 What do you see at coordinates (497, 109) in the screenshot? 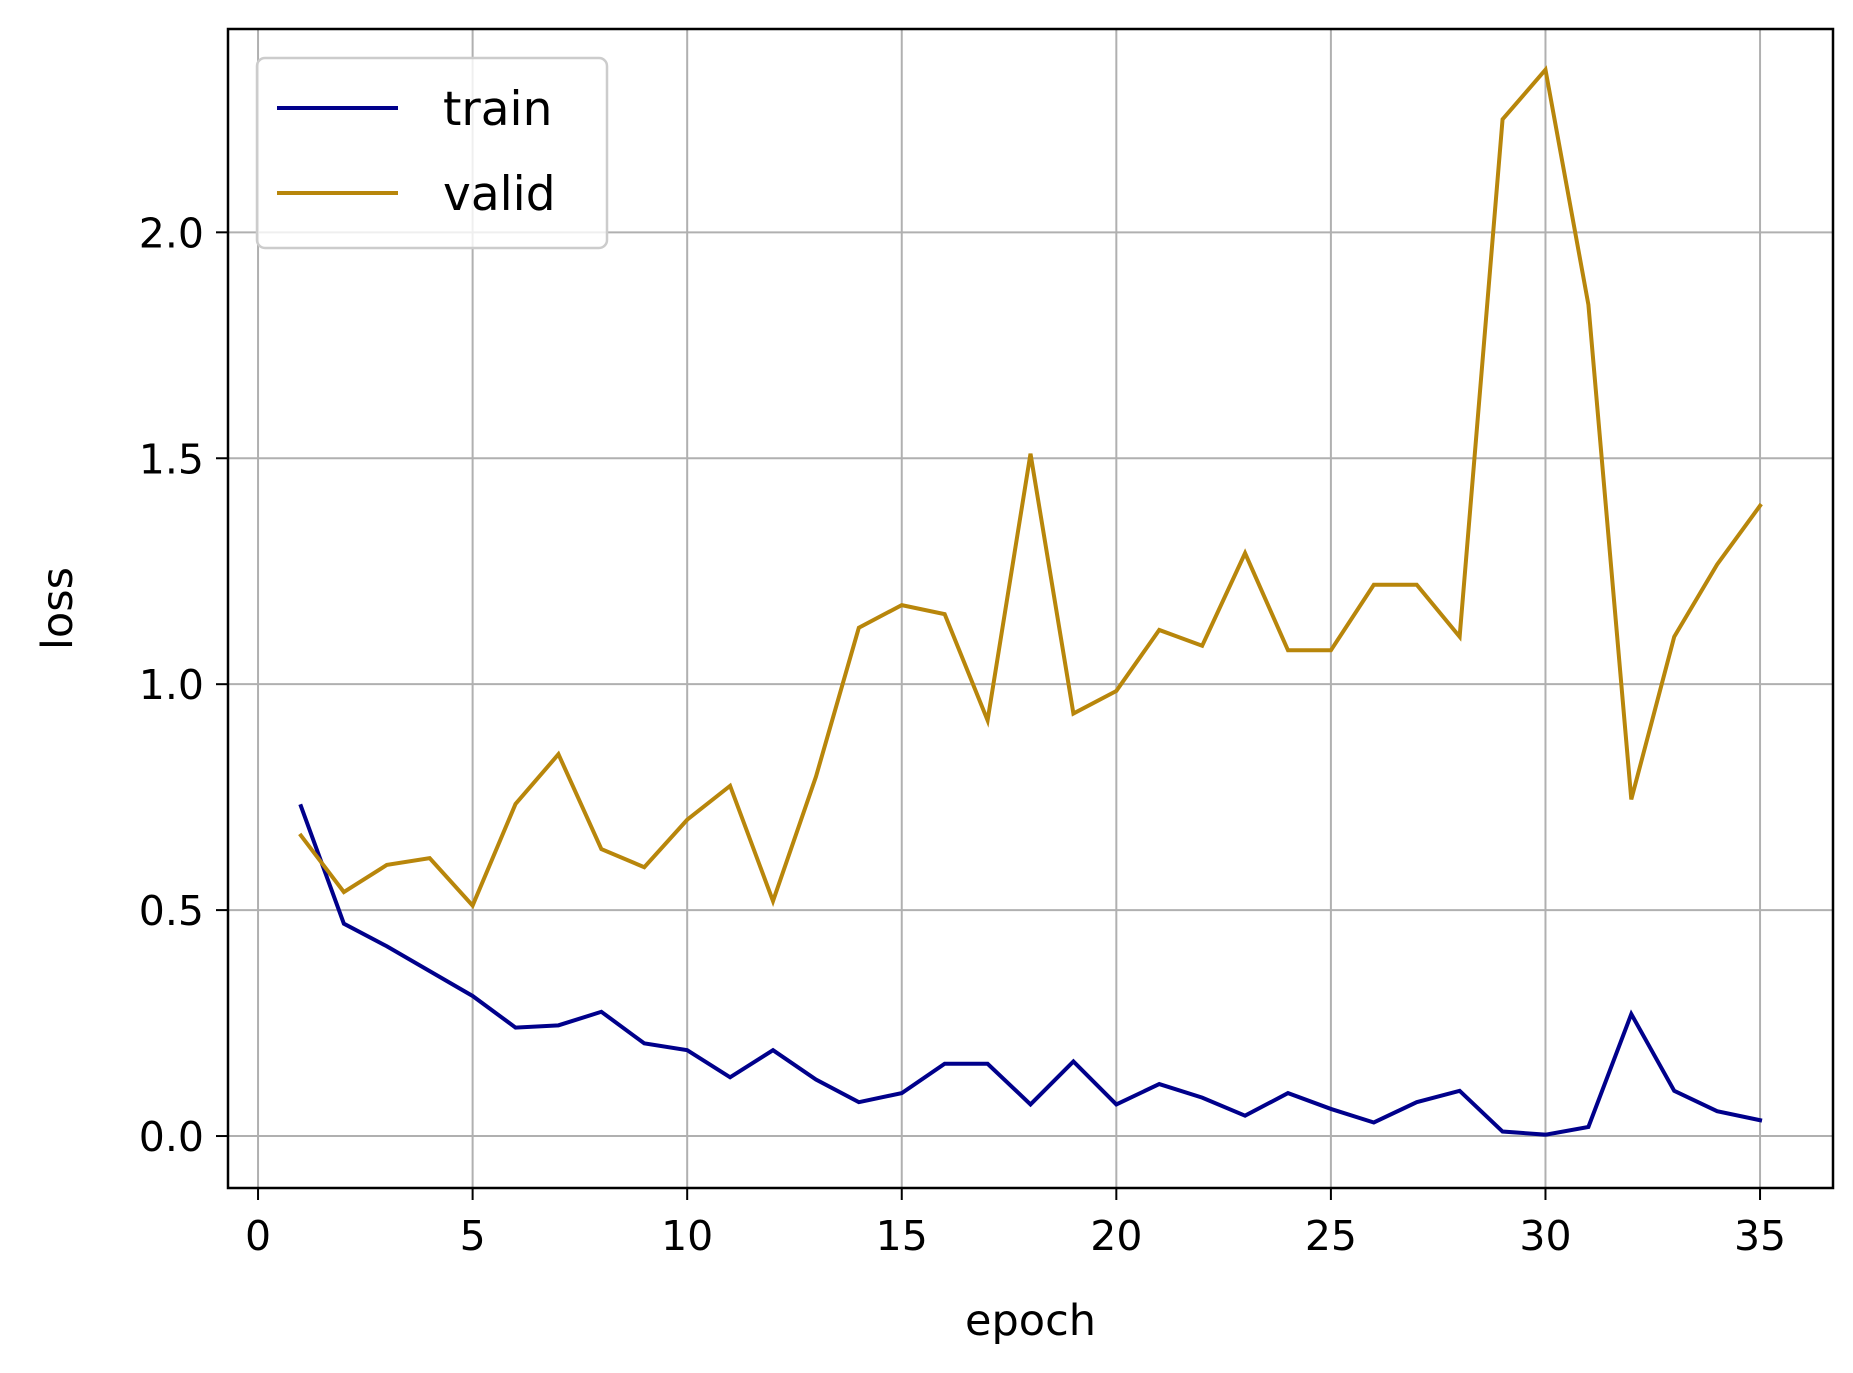
I see `legend-label-train: train` at bounding box center [497, 109].